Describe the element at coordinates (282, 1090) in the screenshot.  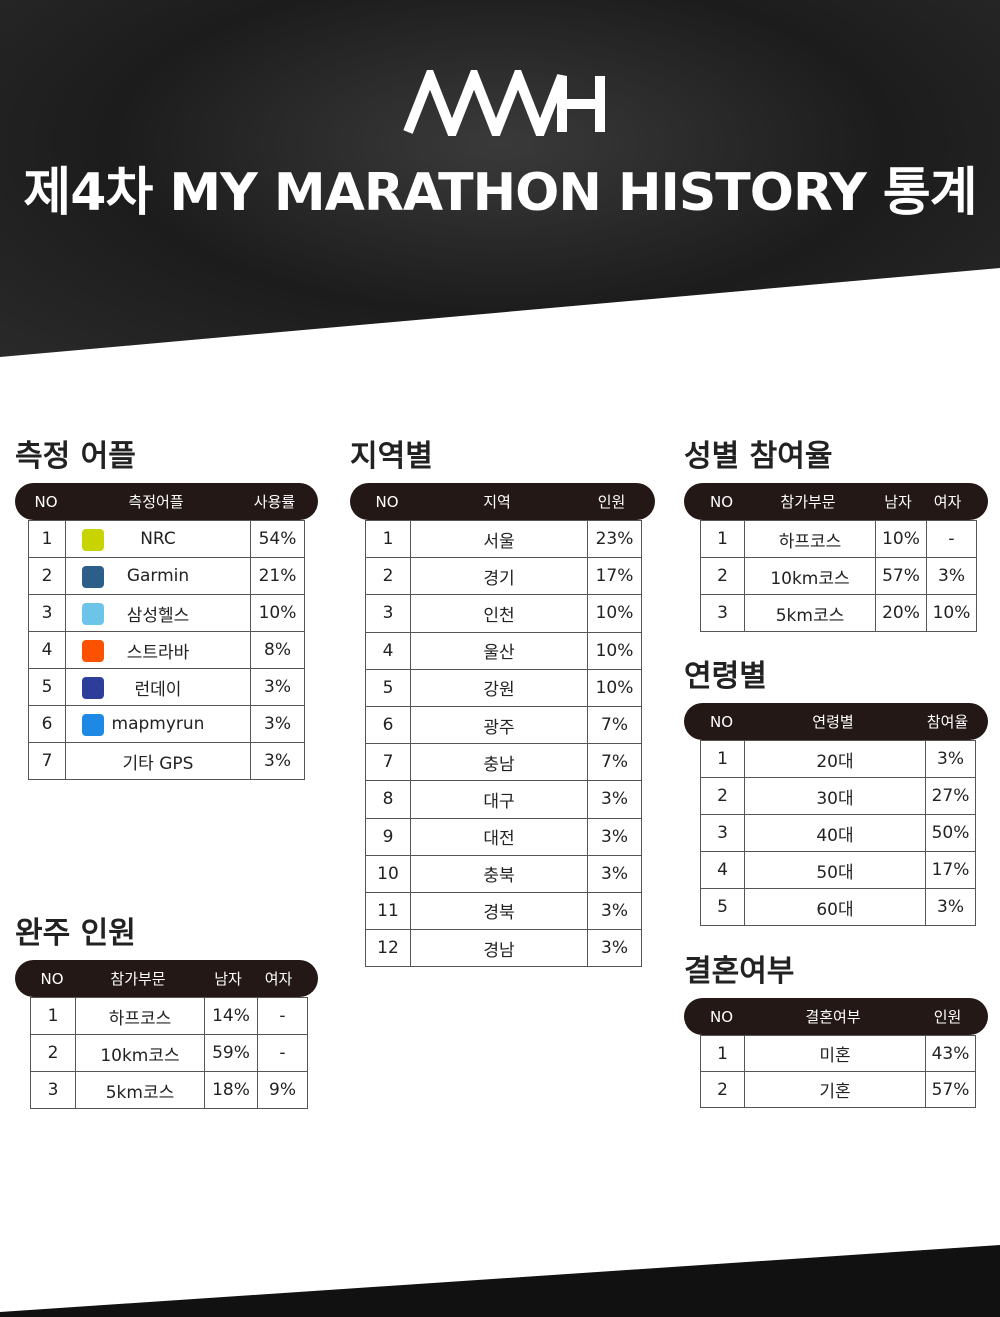
I see `table-cell: 9%` at that location.